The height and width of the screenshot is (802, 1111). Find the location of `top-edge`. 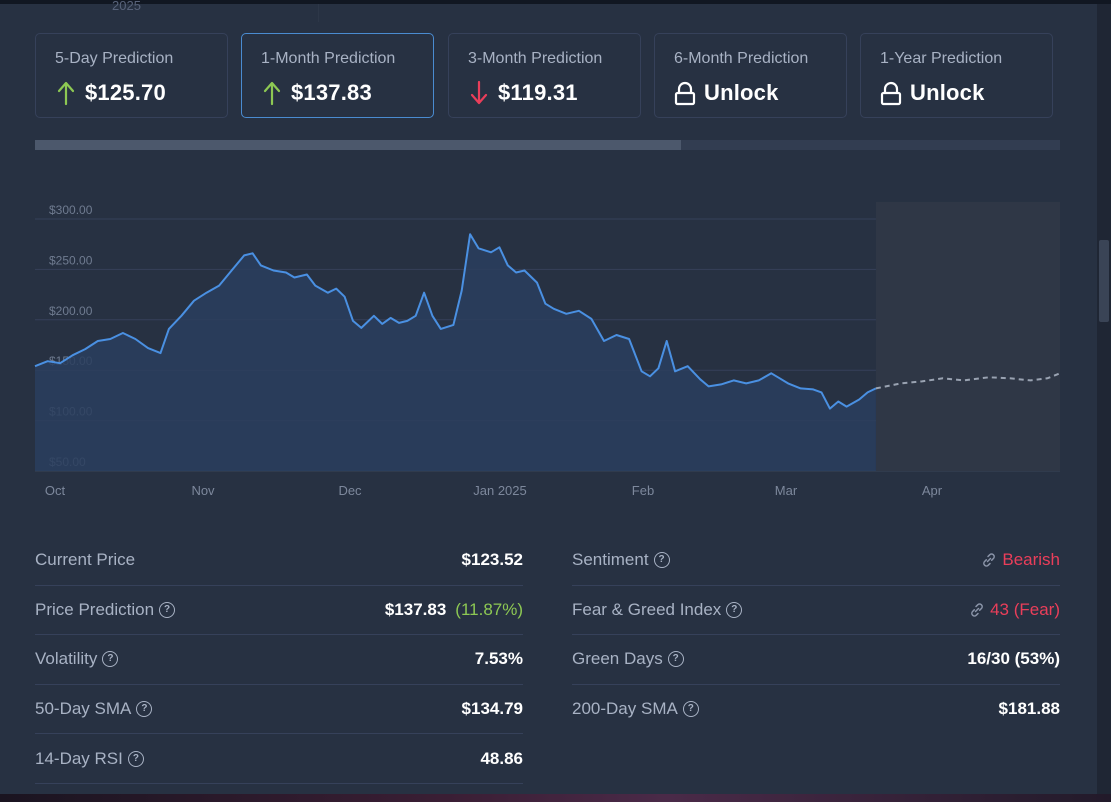

top-edge is located at coordinates (555, 2).